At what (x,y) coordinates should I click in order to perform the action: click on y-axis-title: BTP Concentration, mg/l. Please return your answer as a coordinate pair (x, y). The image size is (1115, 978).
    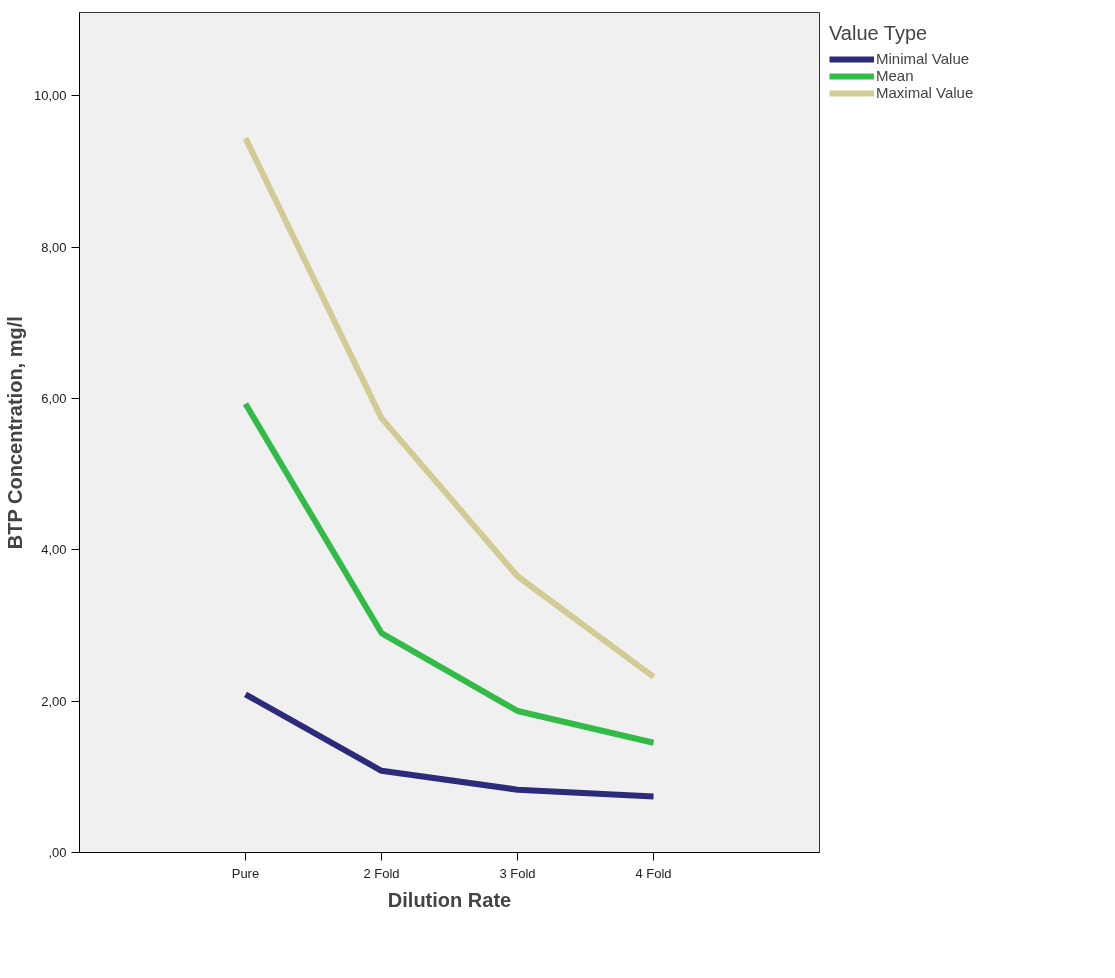
    Looking at the image, I should click on (14, 433).